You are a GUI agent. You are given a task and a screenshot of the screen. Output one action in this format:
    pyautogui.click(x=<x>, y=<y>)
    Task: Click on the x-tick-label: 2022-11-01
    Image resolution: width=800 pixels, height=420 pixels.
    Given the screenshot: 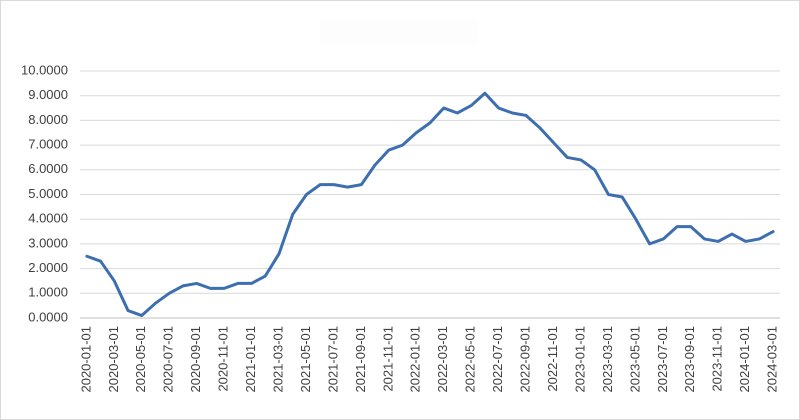 What is the action you would take?
    pyautogui.click(x=552, y=359)
    